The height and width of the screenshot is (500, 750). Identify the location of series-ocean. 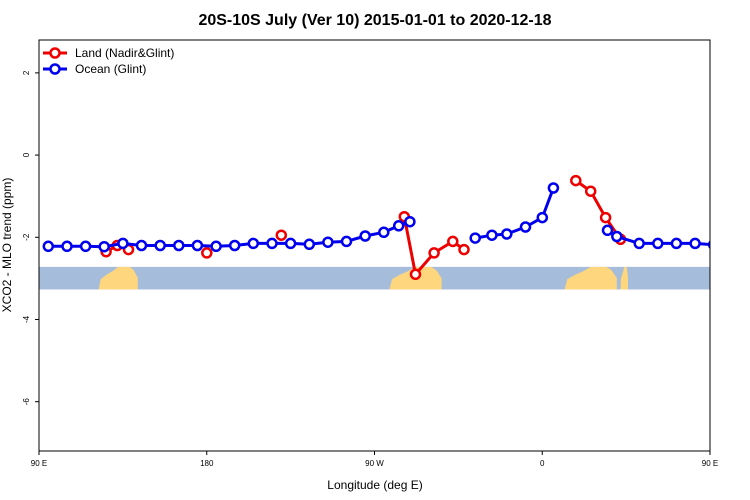
(396, 217).